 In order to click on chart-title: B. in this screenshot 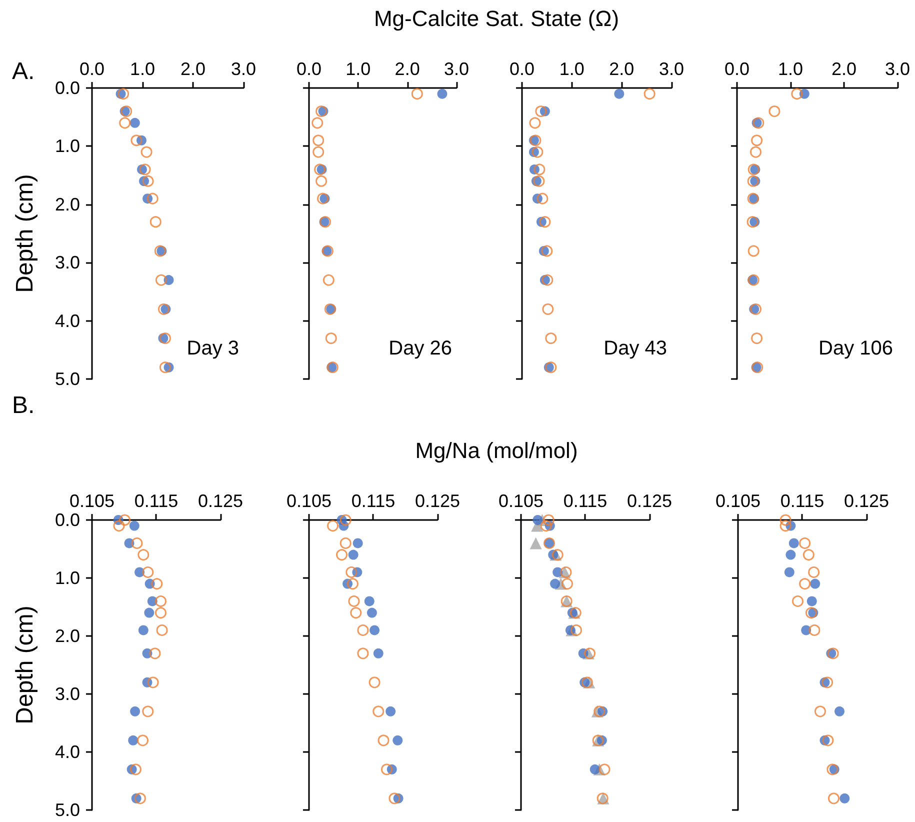, I will do `click(23, 406)`.